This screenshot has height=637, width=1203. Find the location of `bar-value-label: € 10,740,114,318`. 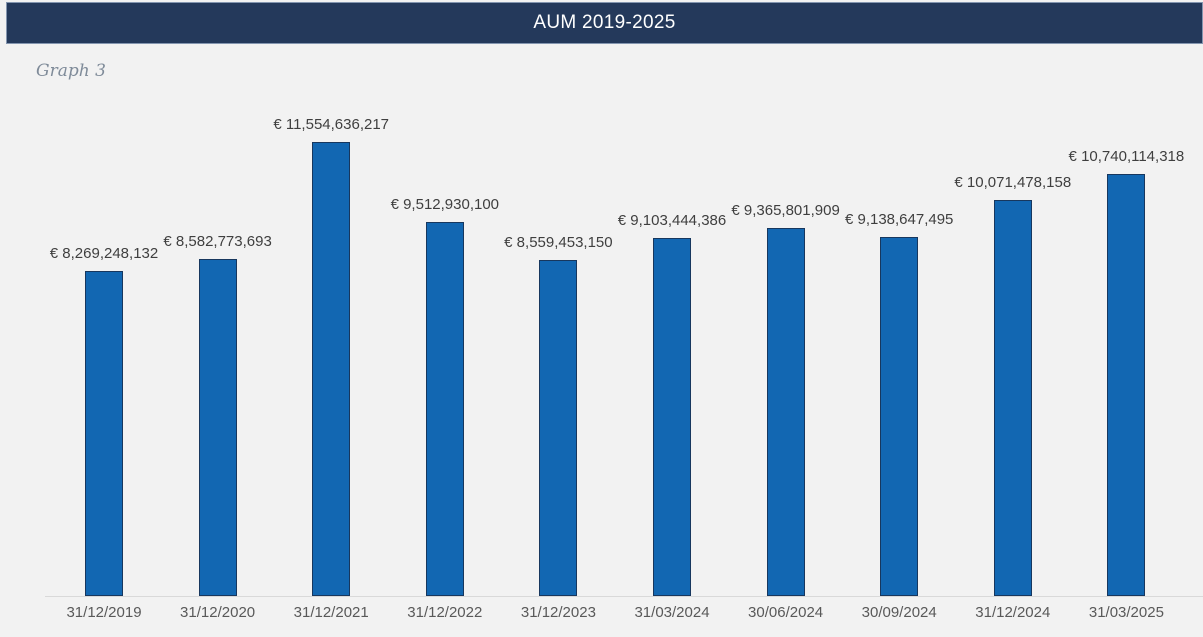

bar-value-label: € 10,740,114,318 is located at coordinates (1126, 156).